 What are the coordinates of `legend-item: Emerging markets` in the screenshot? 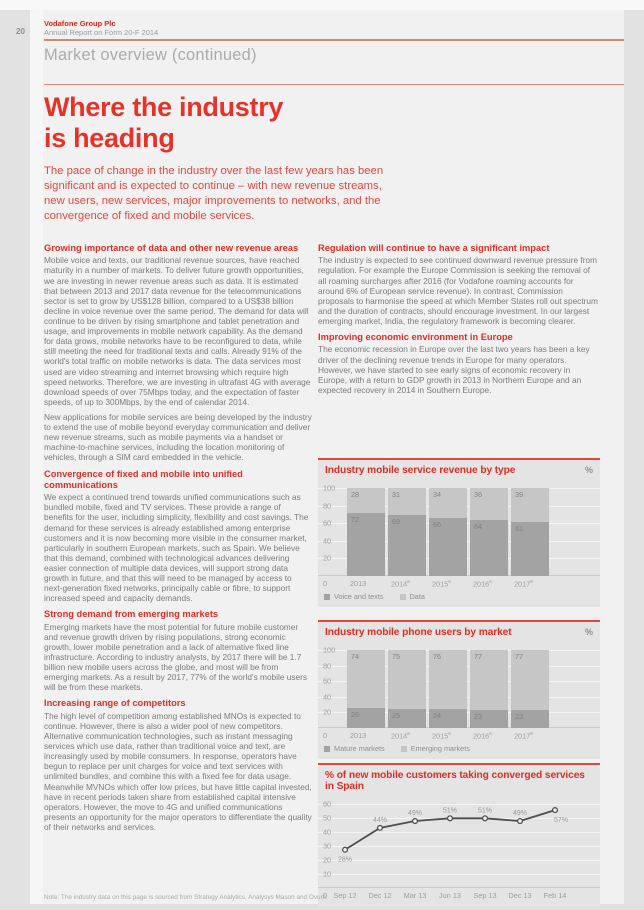 It's located at (435, 748).